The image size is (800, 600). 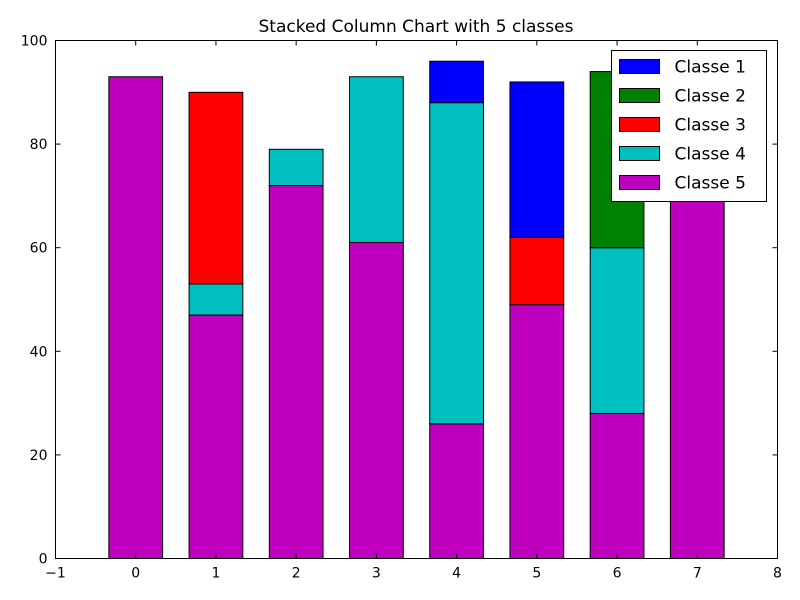 What do you see at coordinates (216, 299) in the screenshot?
I see `bar-classe-4-x1` at bounding box center [216, 299].